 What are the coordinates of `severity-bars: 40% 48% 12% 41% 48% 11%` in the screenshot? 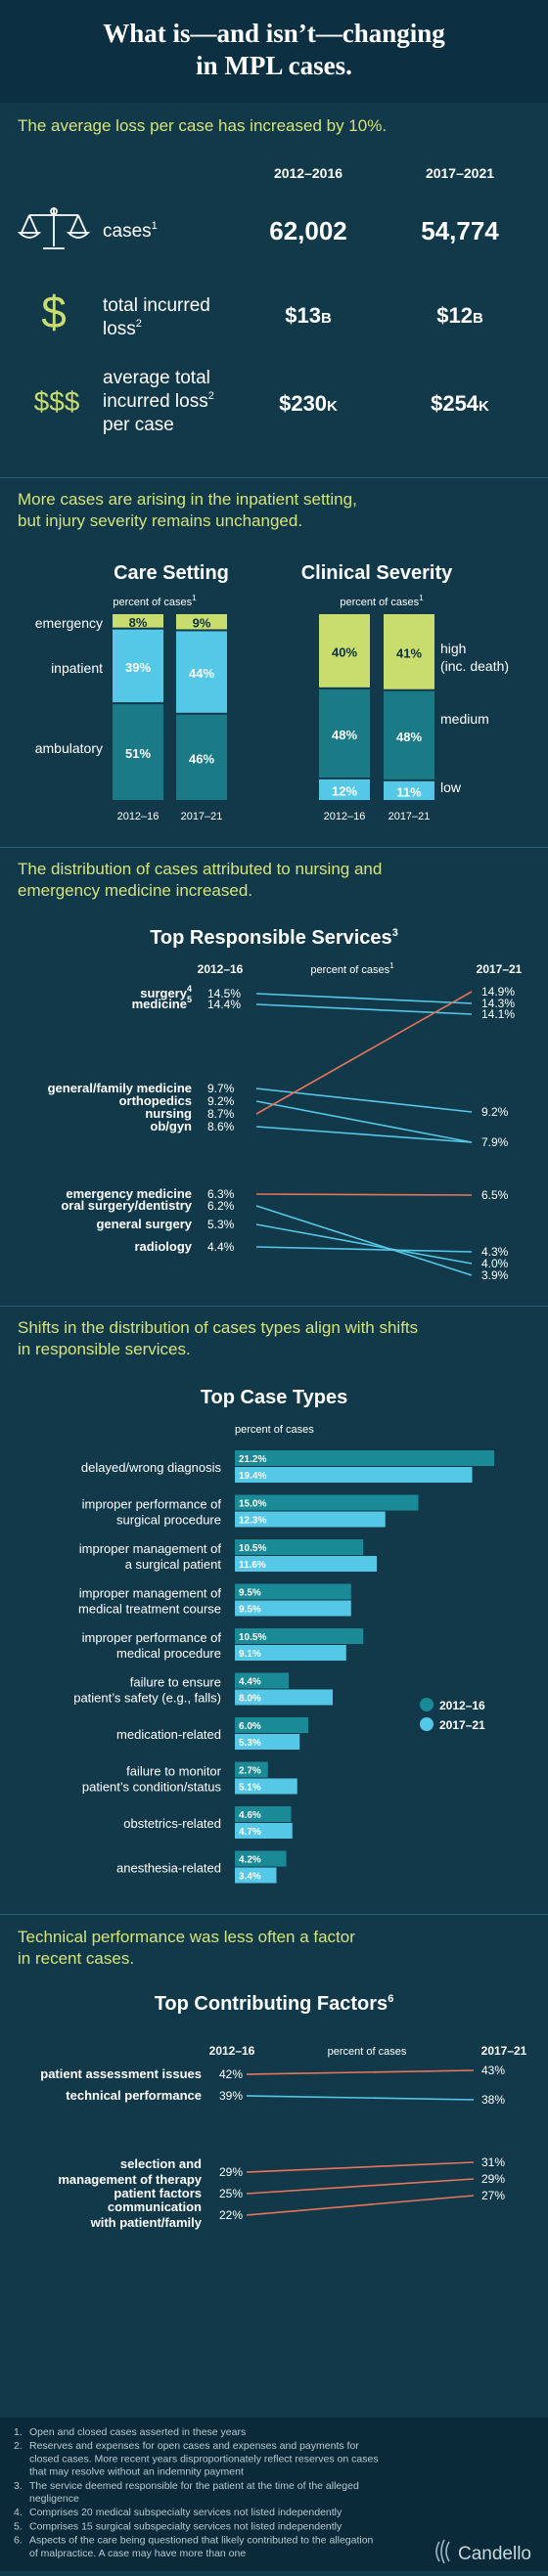 It's located at (376, 707).